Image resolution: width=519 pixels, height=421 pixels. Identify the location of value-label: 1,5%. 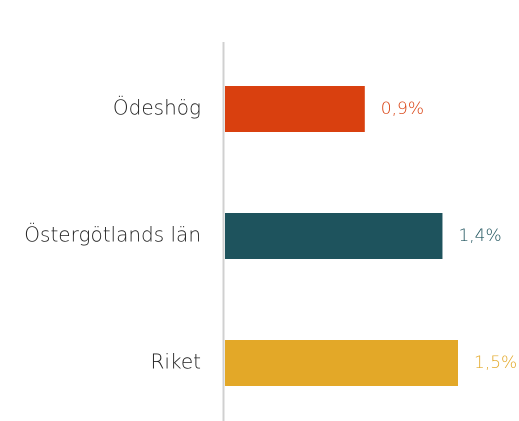
(495, 363).